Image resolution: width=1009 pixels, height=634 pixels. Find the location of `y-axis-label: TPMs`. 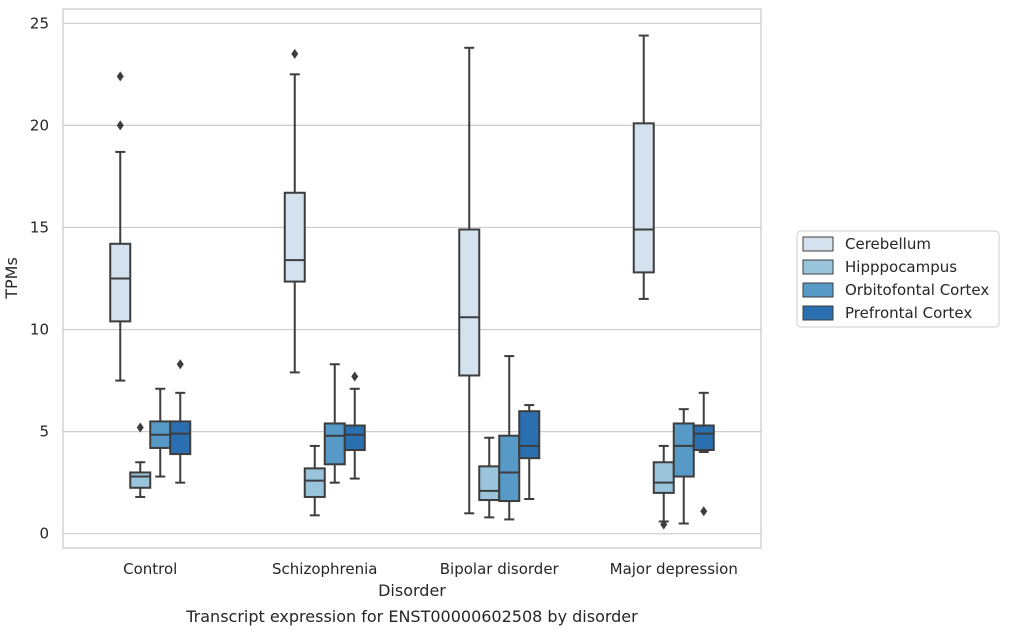

y-axis-label: TPMs is located at coordinates (11, 278).